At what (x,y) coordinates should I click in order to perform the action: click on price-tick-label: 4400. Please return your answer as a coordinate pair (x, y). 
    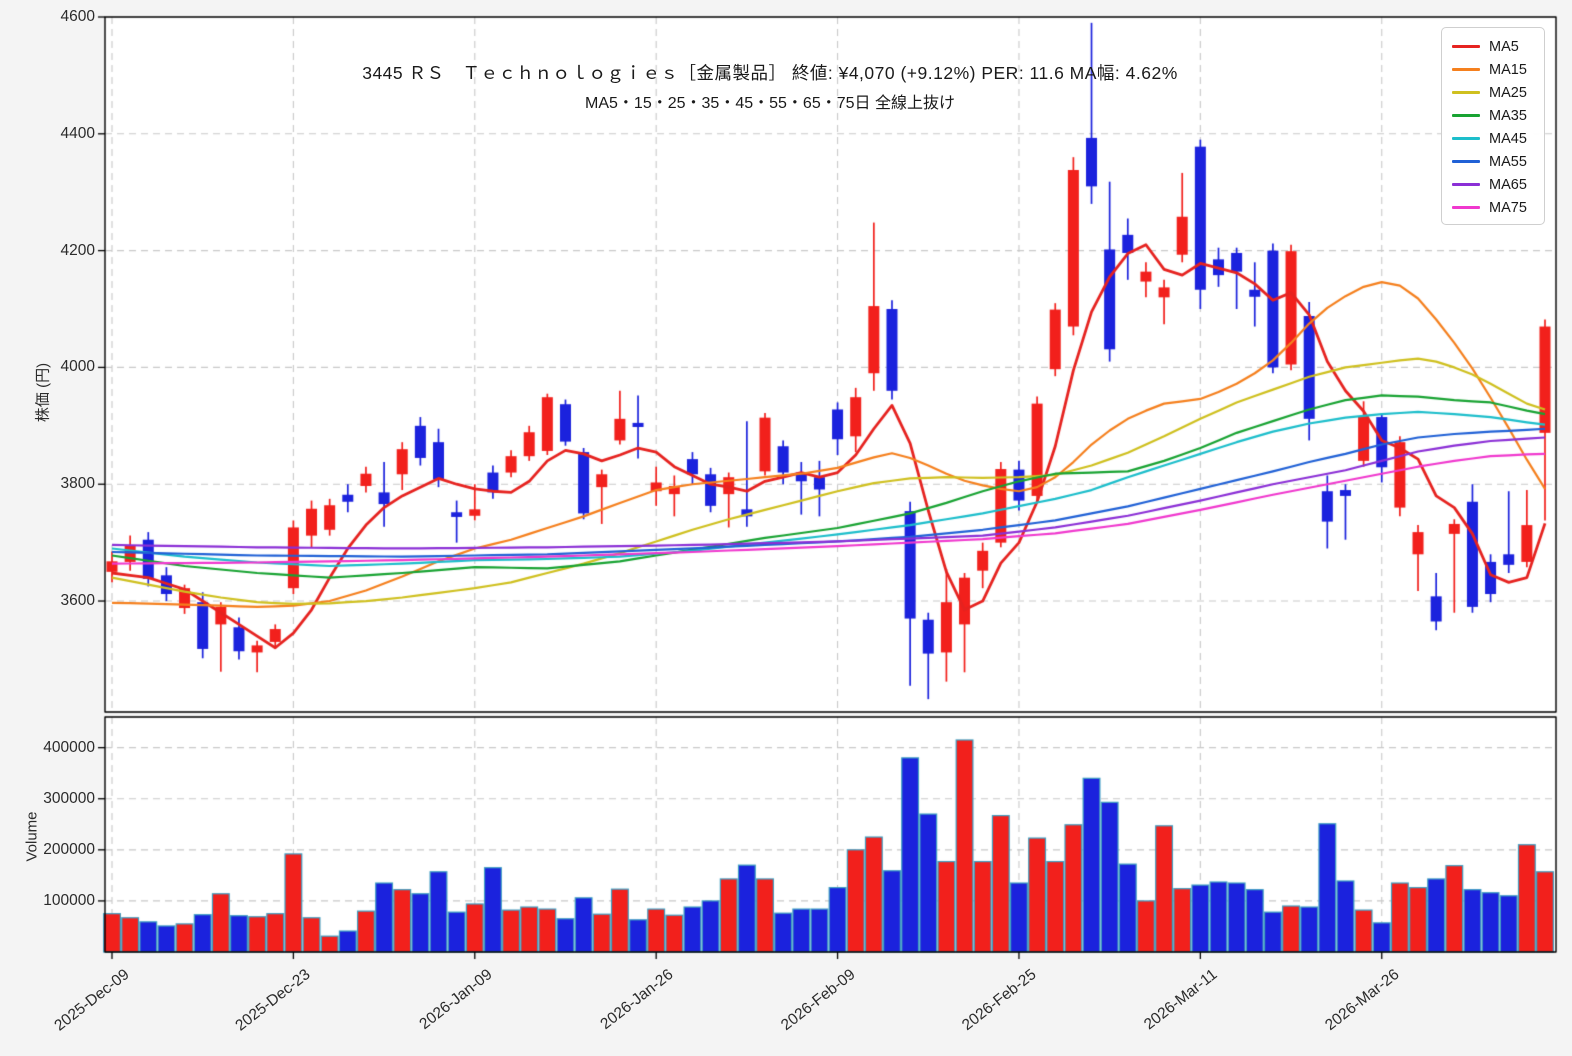
    Looking at the image, I should click on (77, 133).